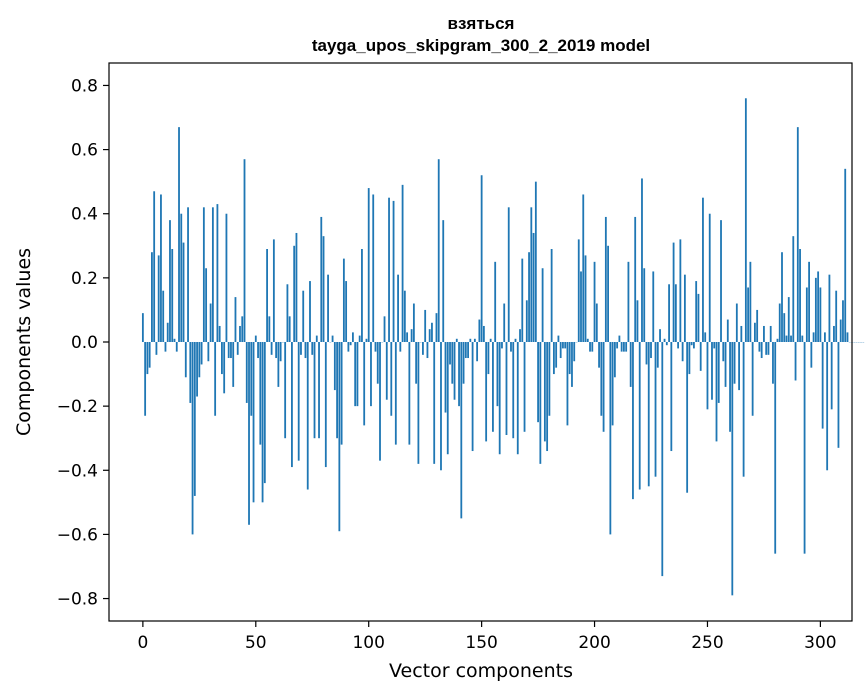 Image resolution: width=867 pixels, height=696 pixels. Describe the element at coordinates (368, 643) in the screenshot. I see `x-tick-label: 100` at that location.